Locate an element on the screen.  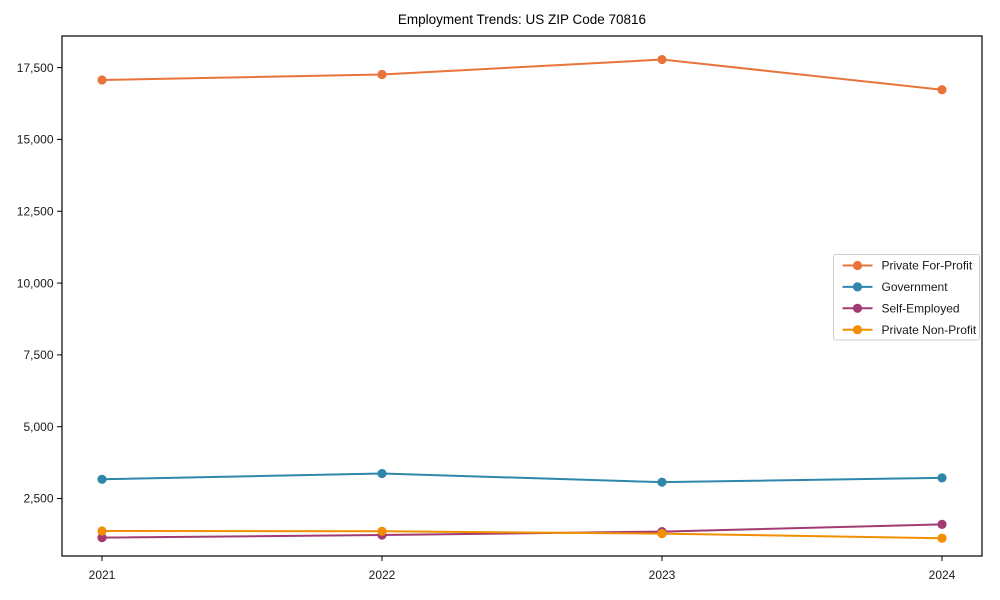
x-tick-label: 2022 is located at coordinates (382, 575).